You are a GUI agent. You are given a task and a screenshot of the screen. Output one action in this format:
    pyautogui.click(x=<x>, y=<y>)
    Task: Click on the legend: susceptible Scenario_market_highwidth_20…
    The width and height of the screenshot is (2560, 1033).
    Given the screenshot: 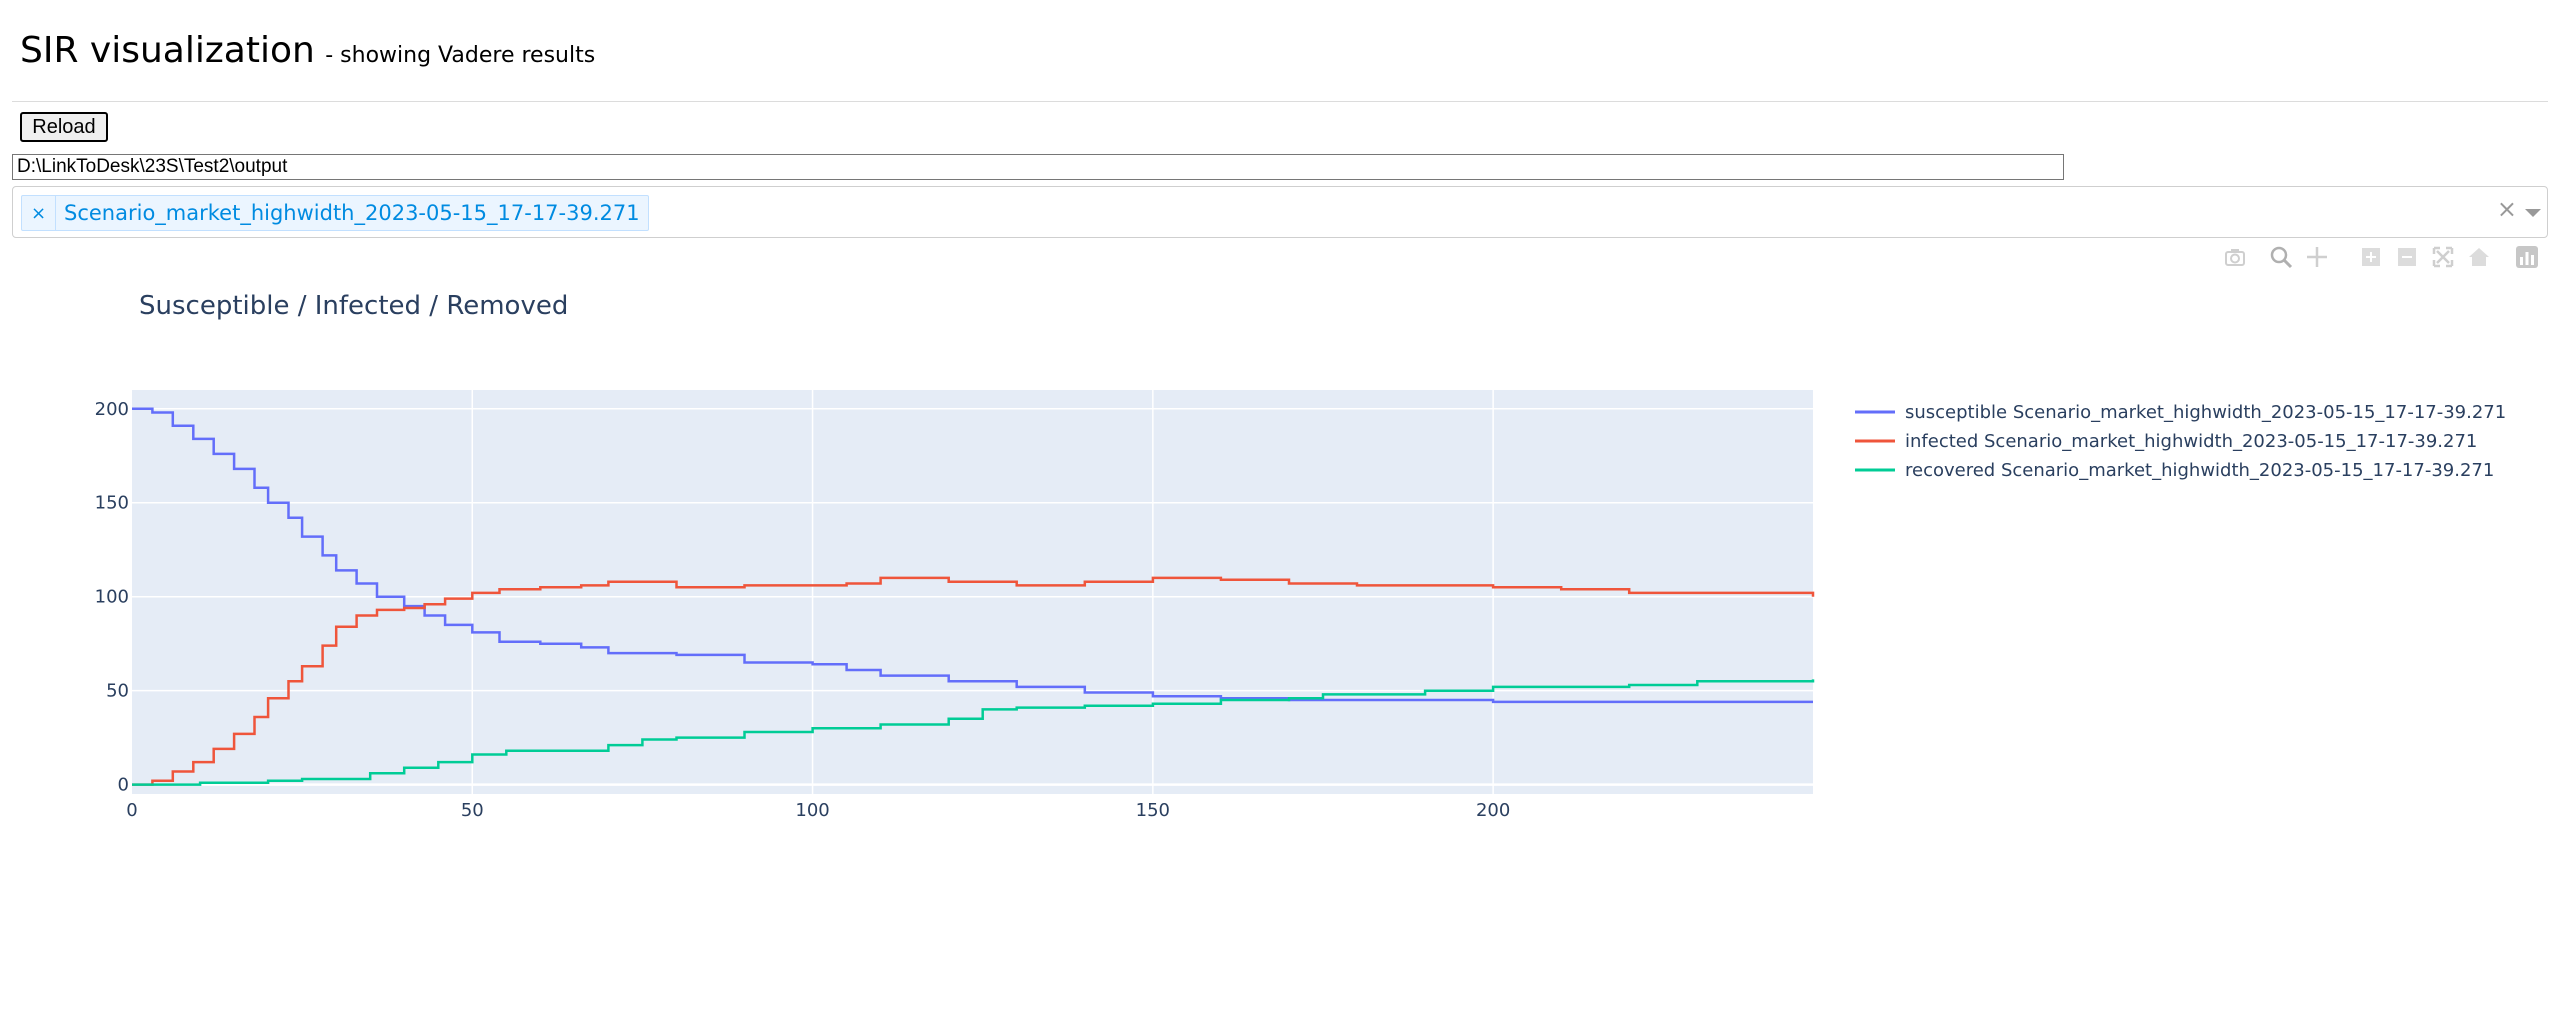 What is the action you would take?
    pyautogui.click(x=2180, y=441)
    